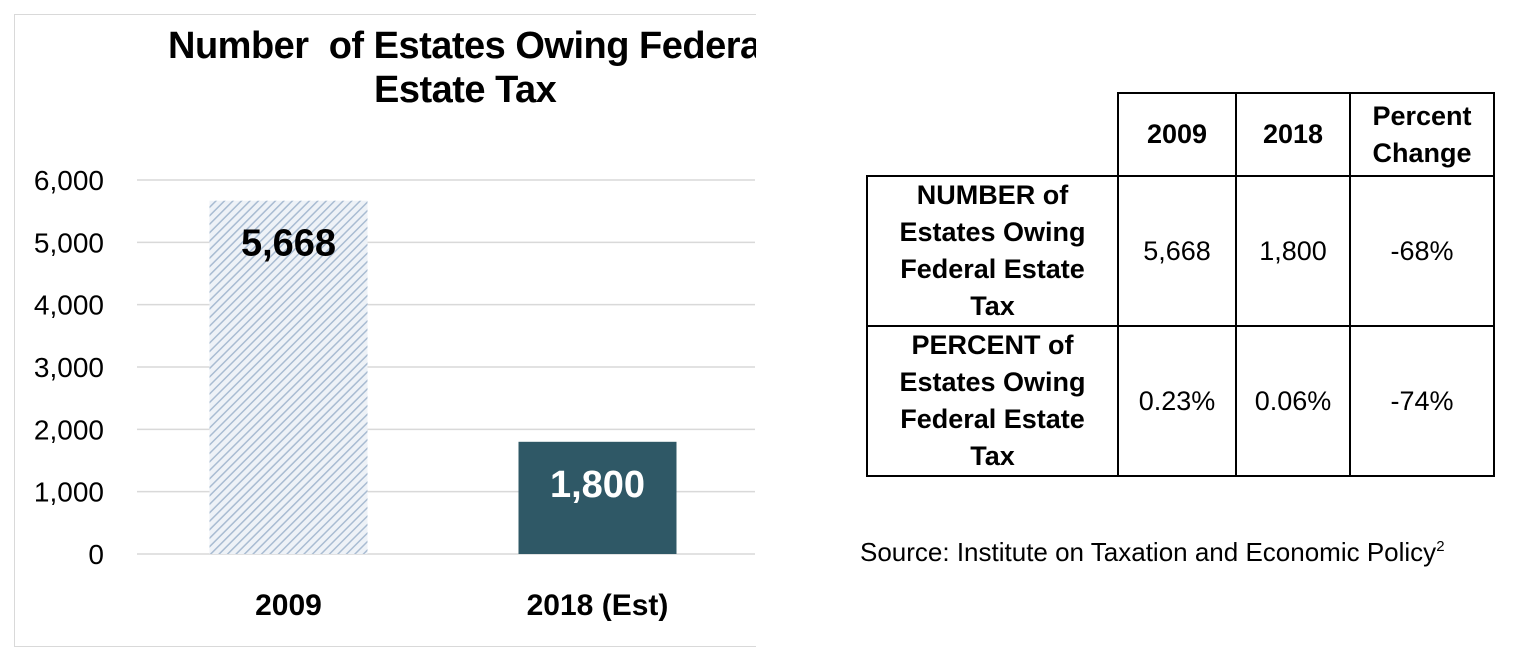  Describe the element at coordinates (1440, 546) in the screenshot. I see `source-footnote: 2` at that location.